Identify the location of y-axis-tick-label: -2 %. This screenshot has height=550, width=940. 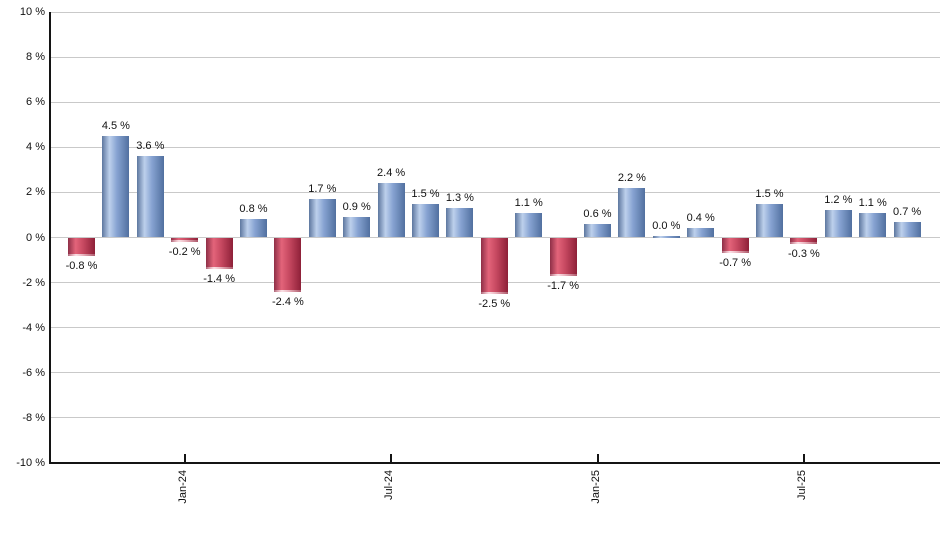
(33, 282).